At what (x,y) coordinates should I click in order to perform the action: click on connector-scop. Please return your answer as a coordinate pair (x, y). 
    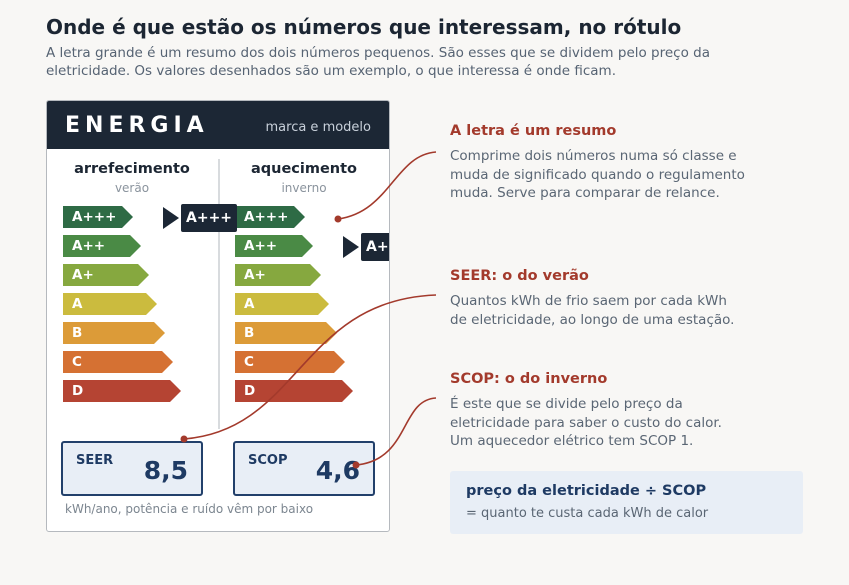
    Looking at the image, I should click on (396, 431).